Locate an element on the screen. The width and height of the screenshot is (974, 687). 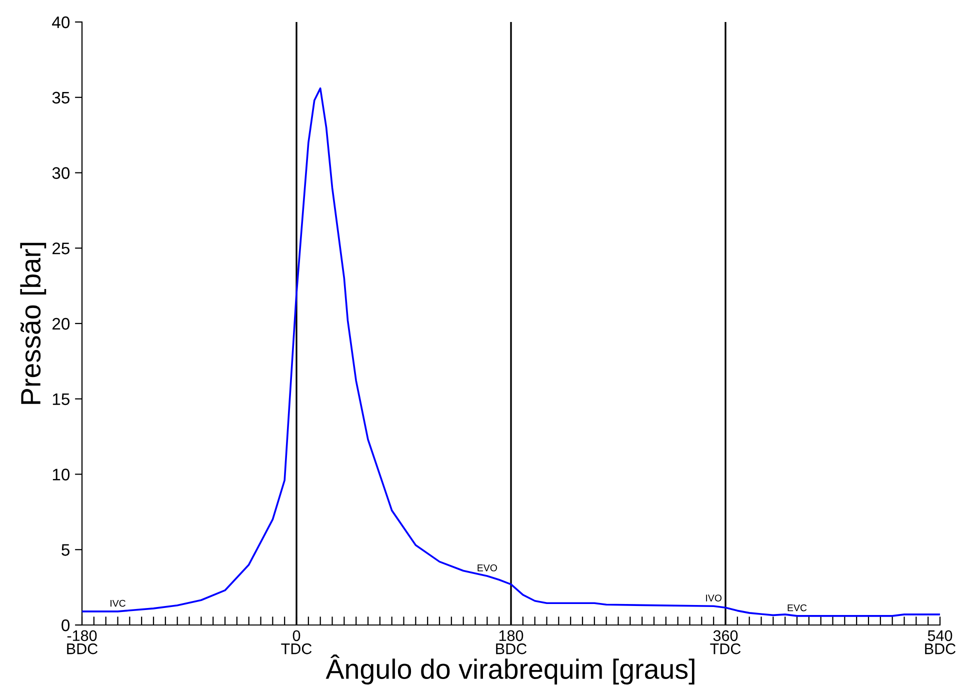
x-tick-label: -180 BDC is located at coordinates (82, 642).